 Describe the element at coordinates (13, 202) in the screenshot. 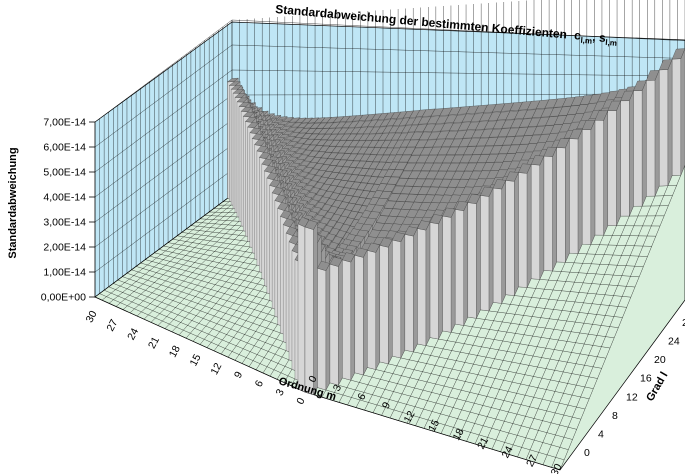

I see `z-axis-title: Standardabweichung` at that location.